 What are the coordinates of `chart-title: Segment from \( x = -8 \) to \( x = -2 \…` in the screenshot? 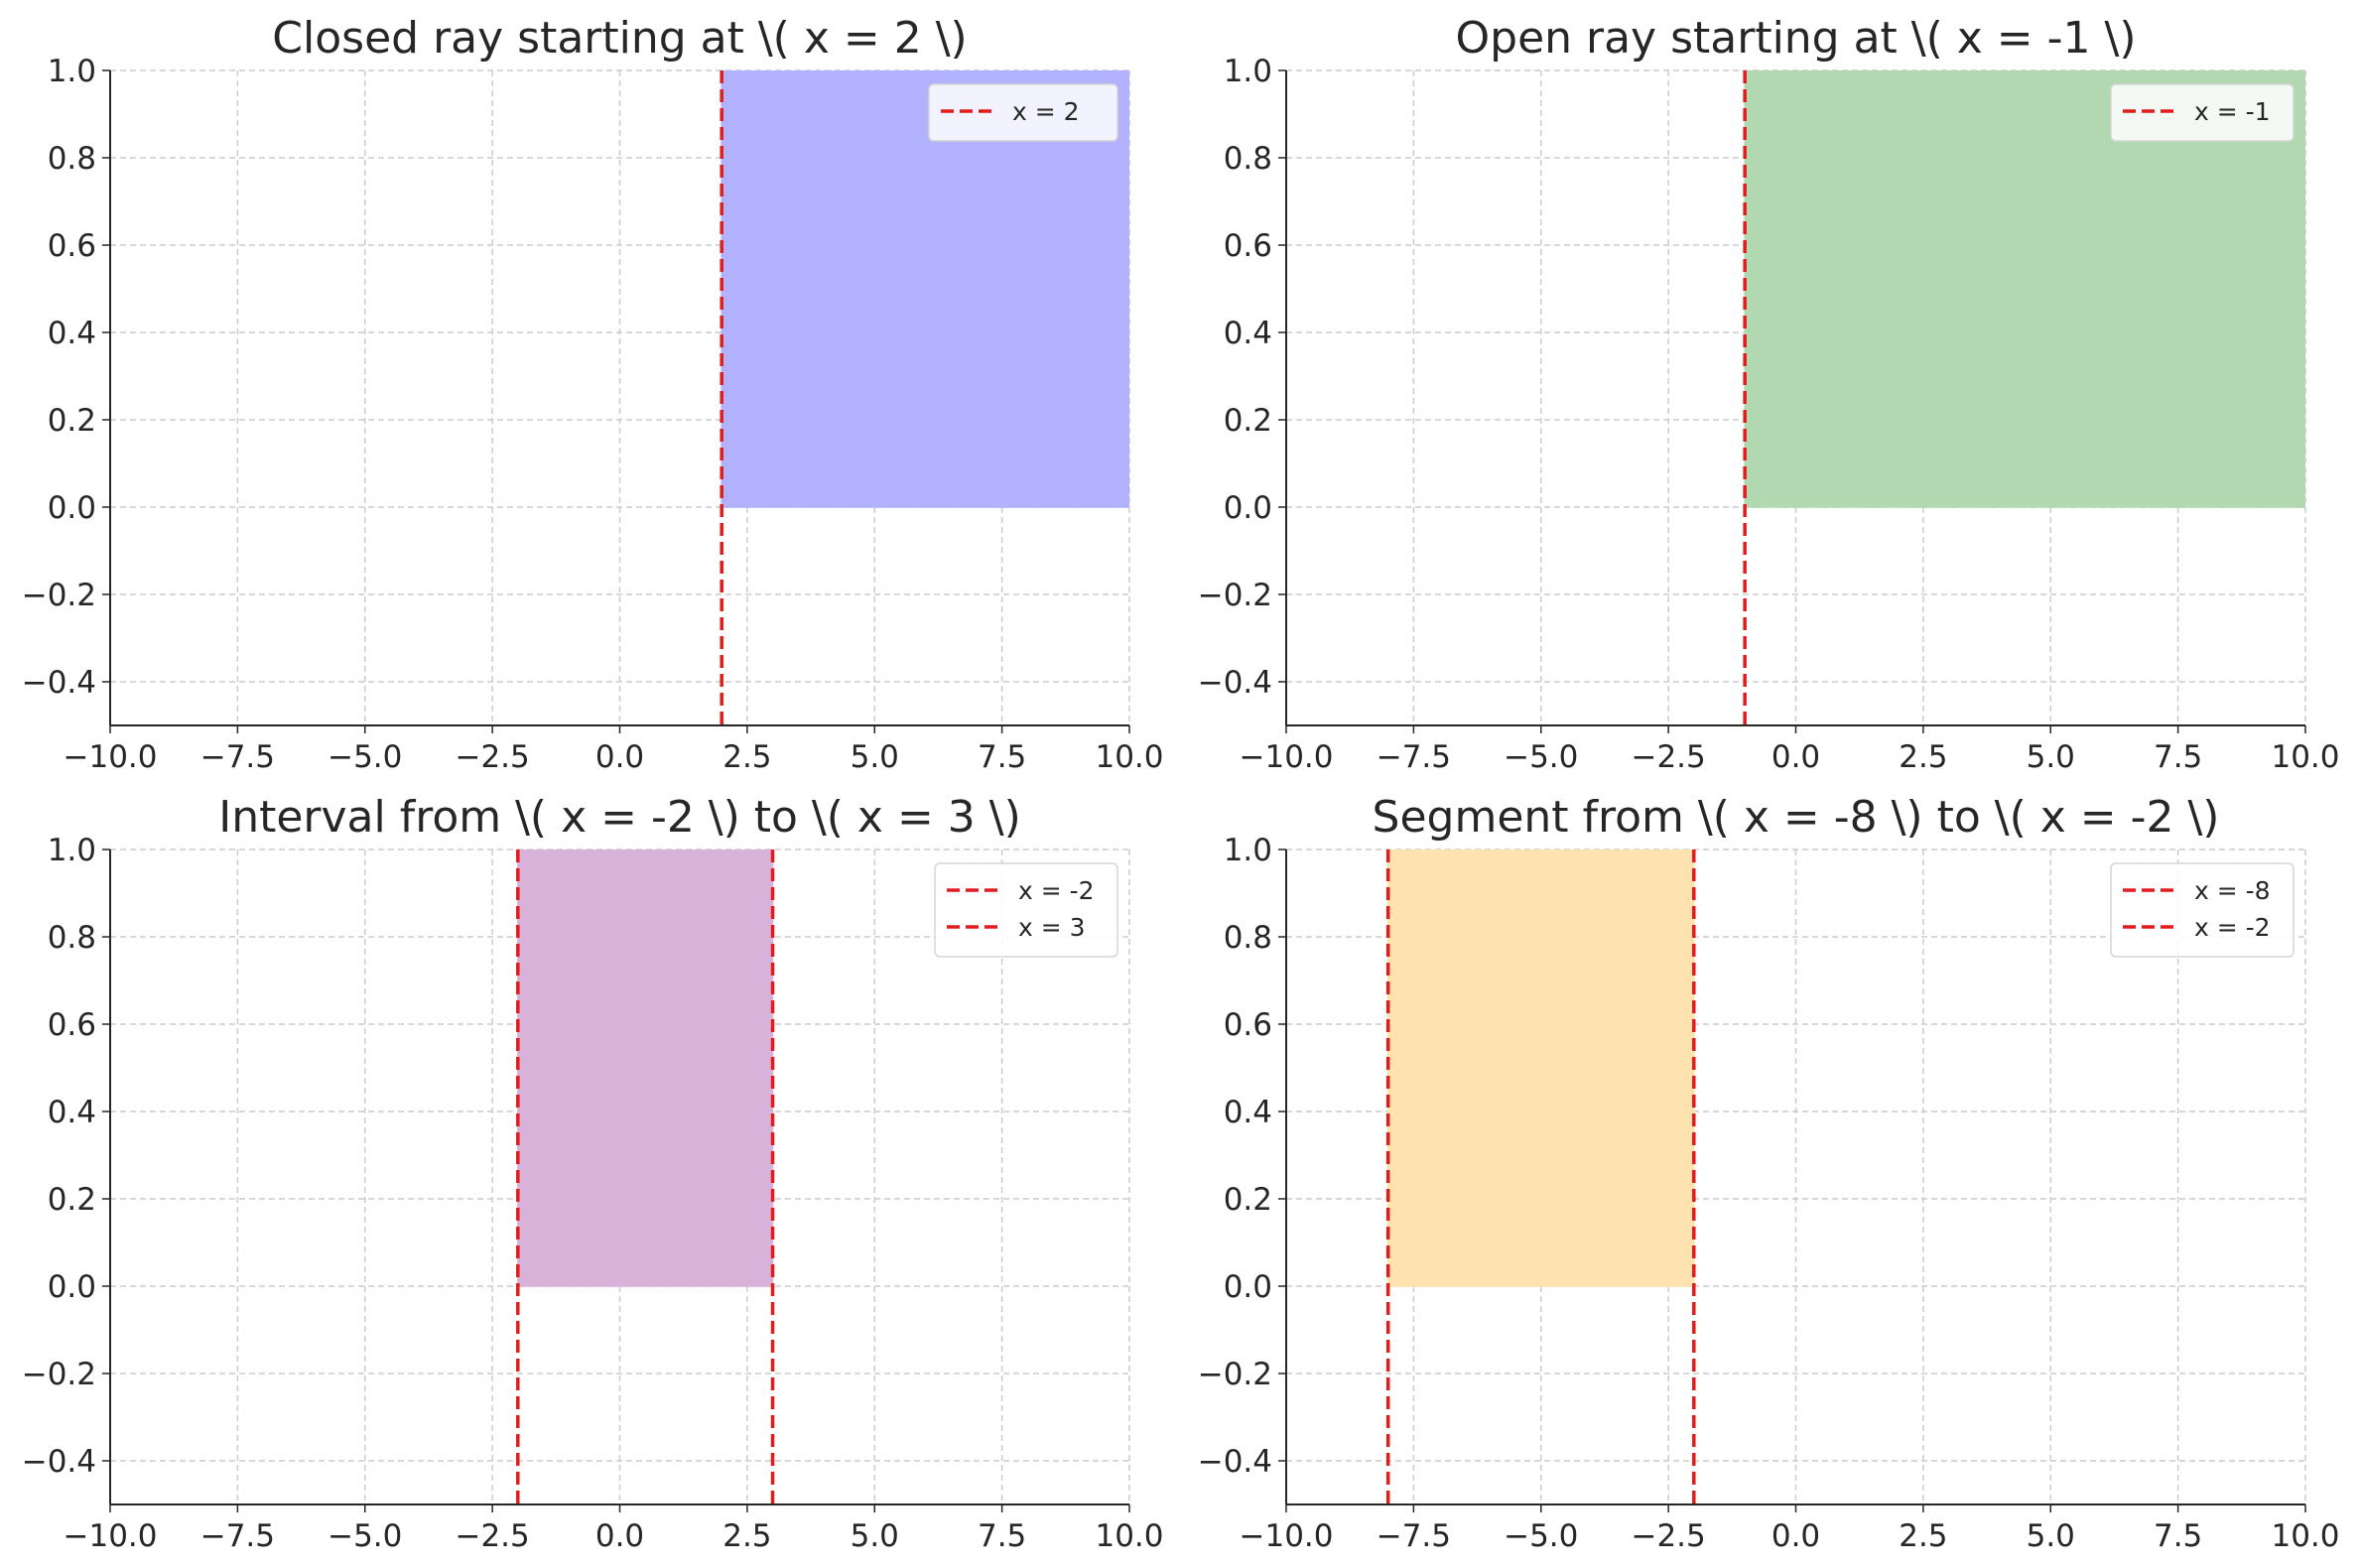 It's located at (1797, 817).